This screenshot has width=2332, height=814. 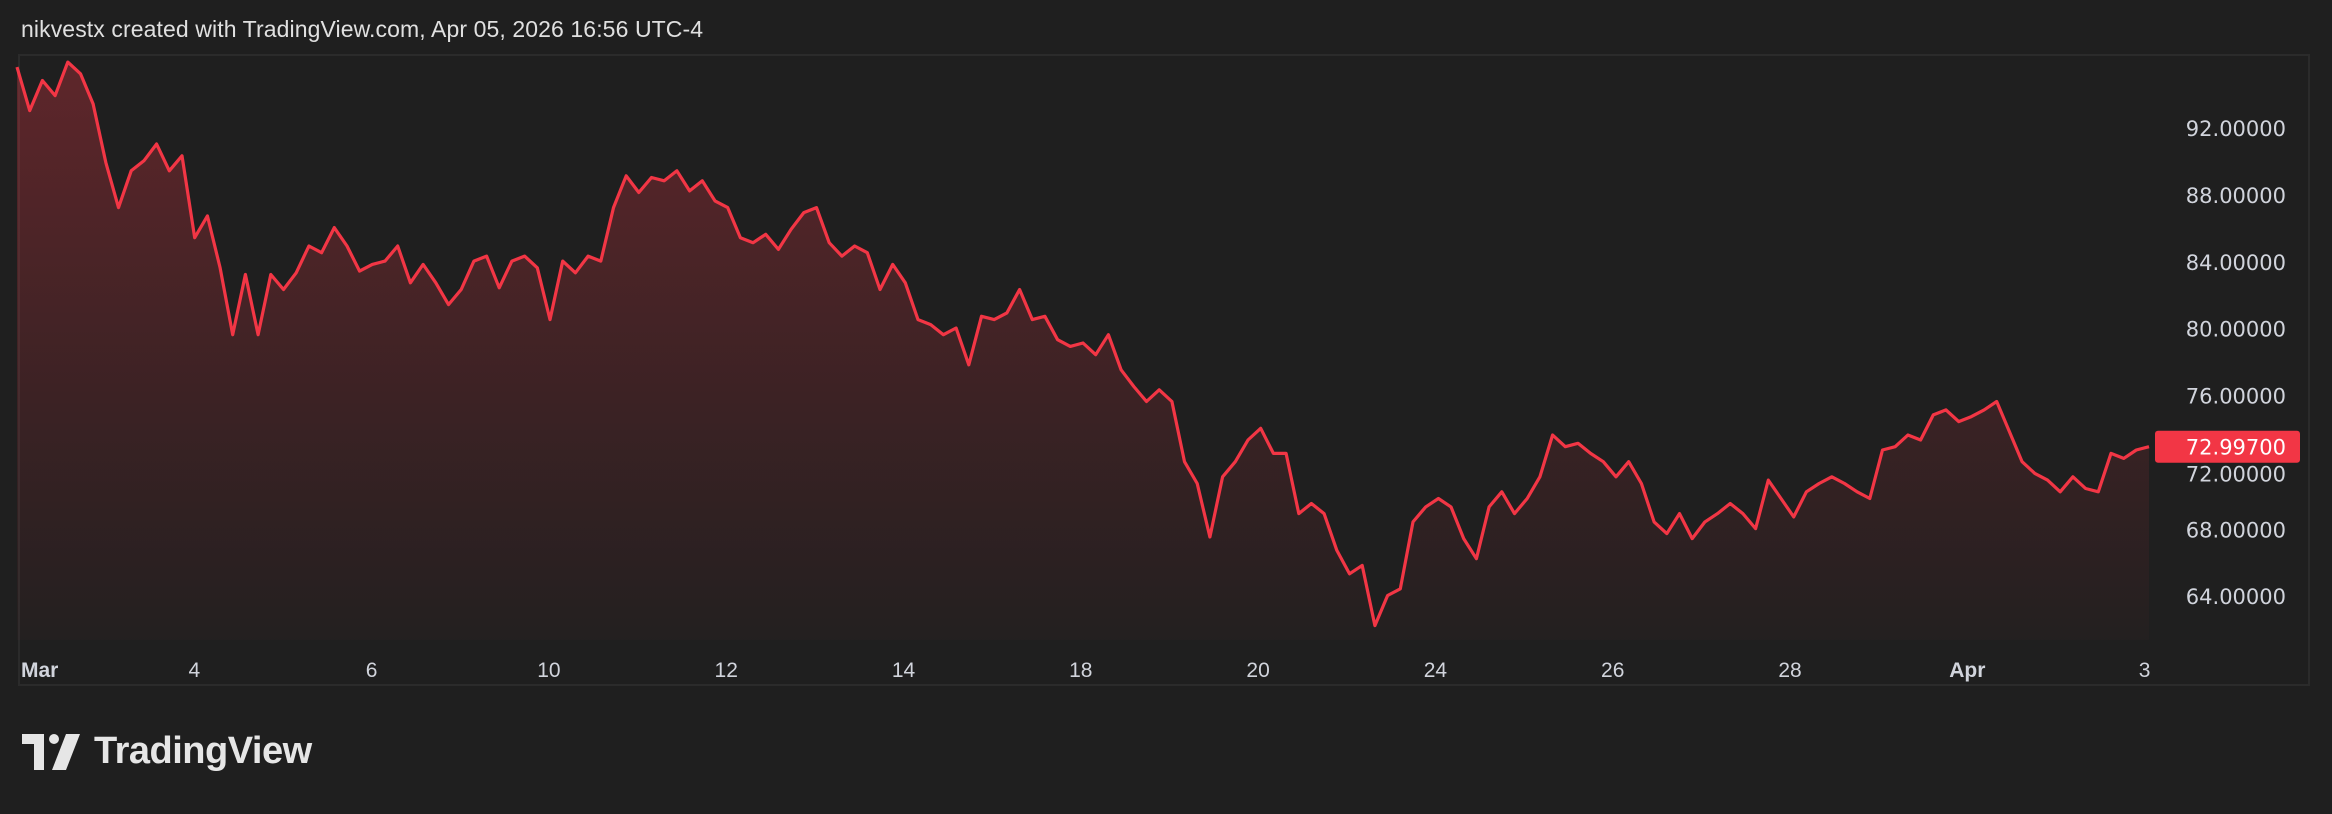 What do you see at coordinates (2236, 263) in the screenshot?
I see `y-tick-label: 84.00000` at bounding box center [2236, 263].